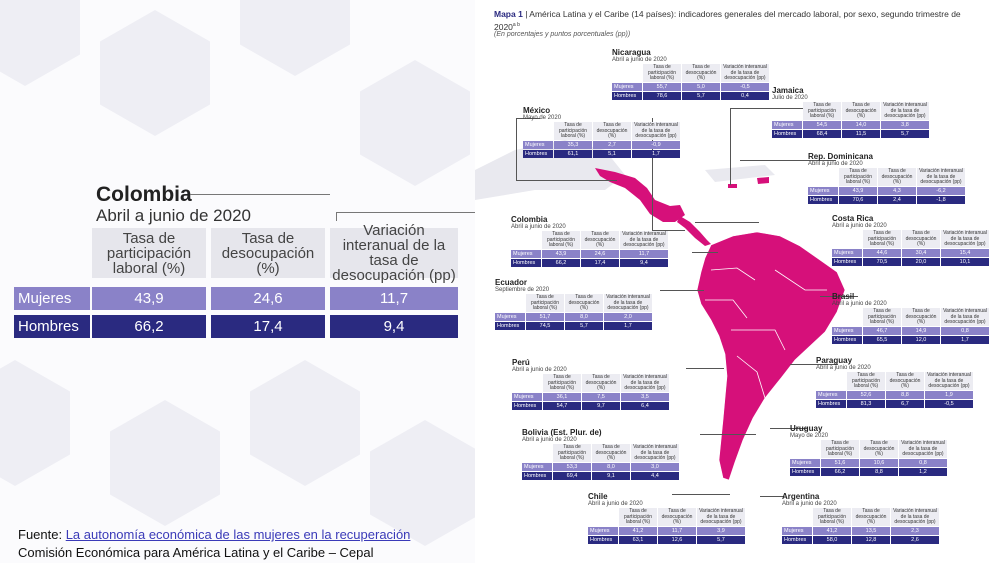 The width and height of the screenshot is (1000, 563). Describe the element at coordinates (268, 326) in the screenshot. I see `zoom-cell: 17,4` at that location.